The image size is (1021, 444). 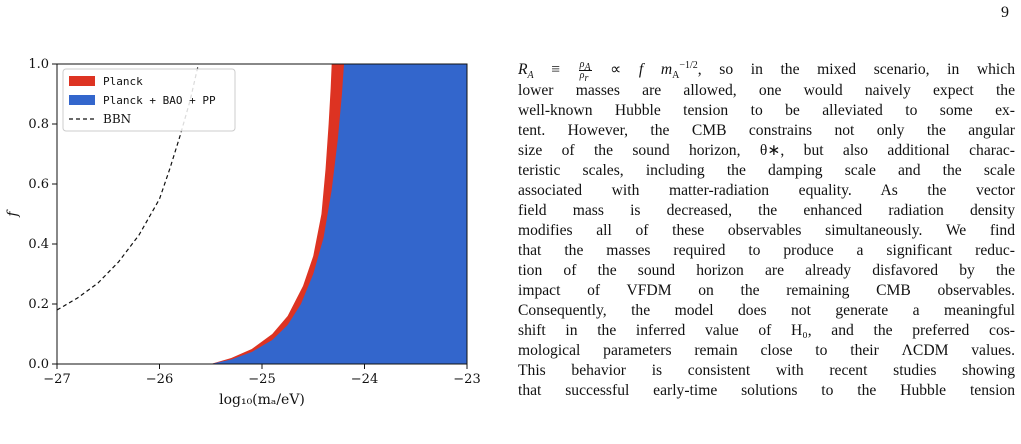 I want to click on legend-box, so click(x=149, y=100).